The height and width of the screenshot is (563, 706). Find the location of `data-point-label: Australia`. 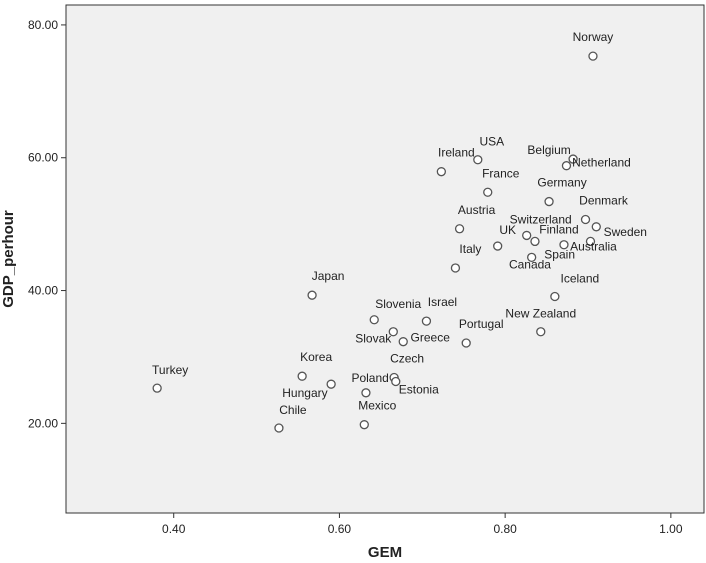

data-point-label: Australia is located at coordinates (593, 246).